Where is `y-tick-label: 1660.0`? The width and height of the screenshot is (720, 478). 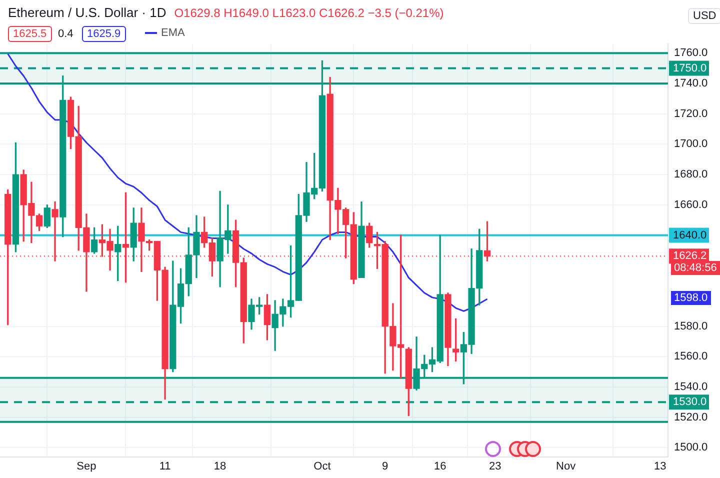
y-tick-label: 1660.0 is located at coordinates (691, 204).